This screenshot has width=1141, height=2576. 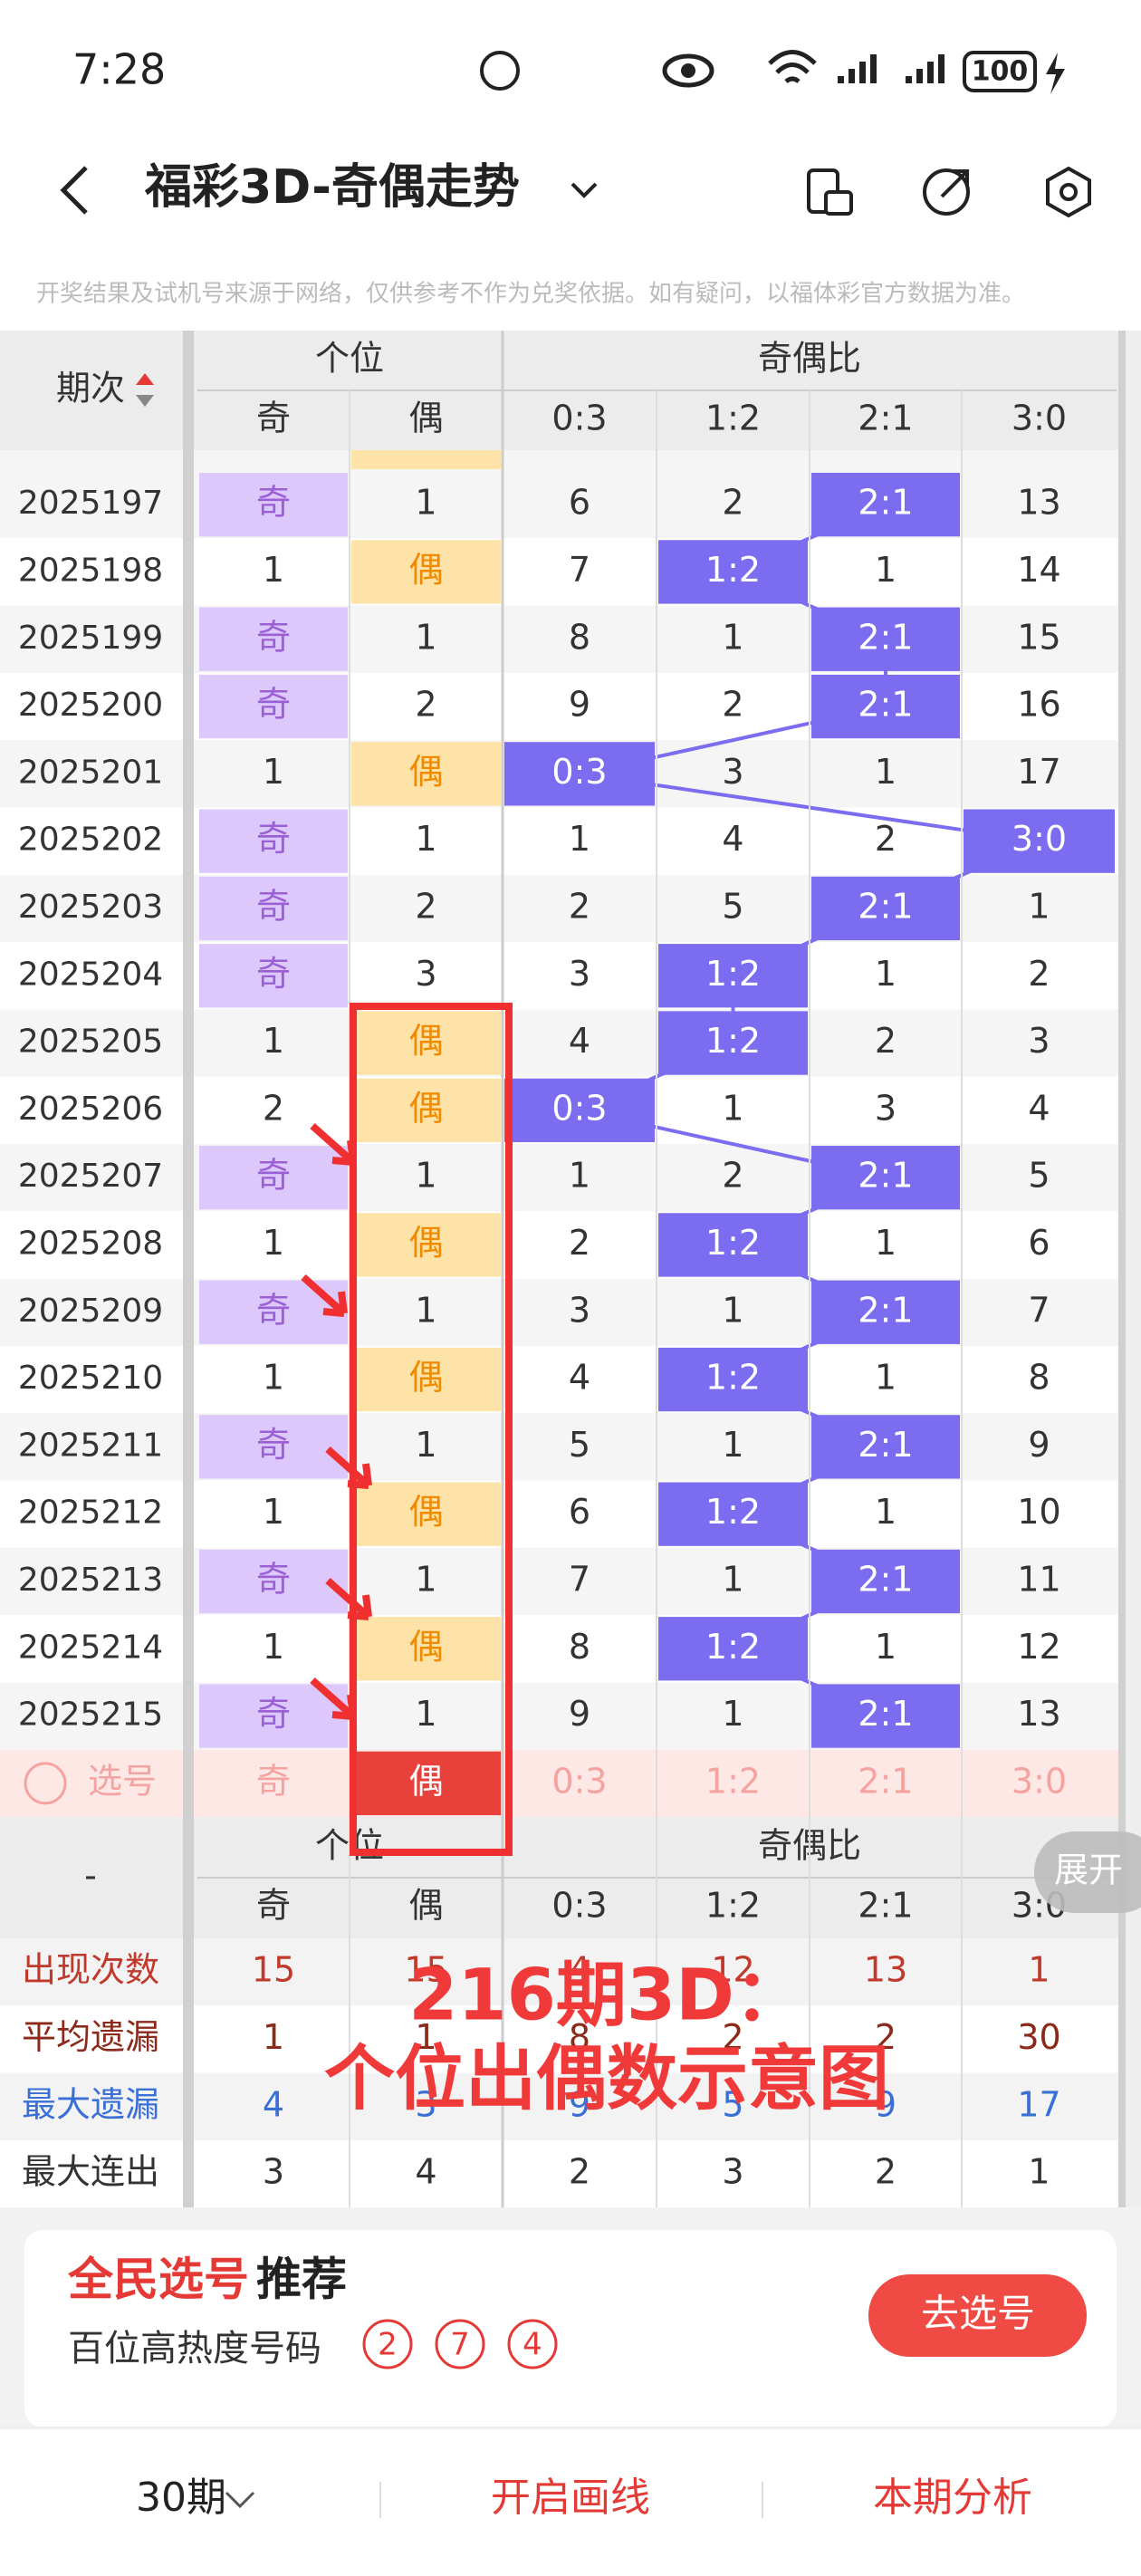 What do you see at coordinates (886, 2172) in the screenshot?
I see `stat-value: 2` at bounding box center [886, 2172].